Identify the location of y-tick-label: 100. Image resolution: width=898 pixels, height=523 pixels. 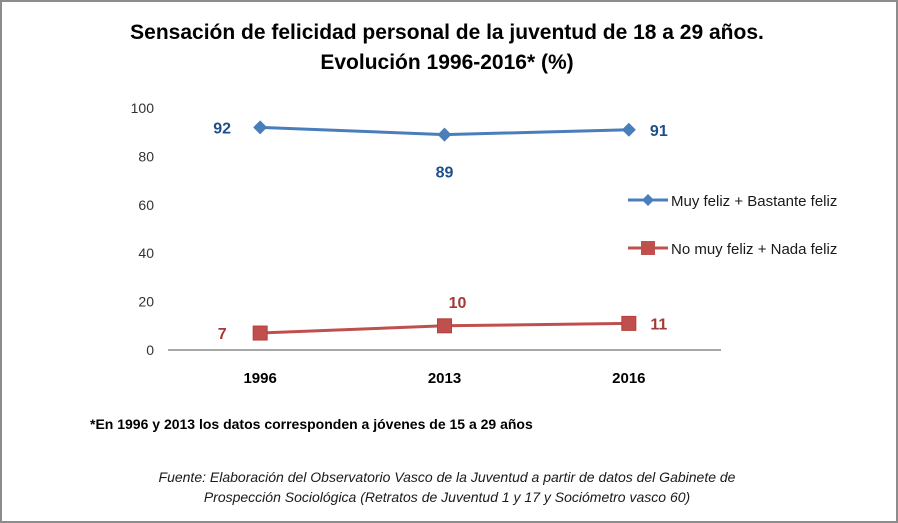
(143, 108).